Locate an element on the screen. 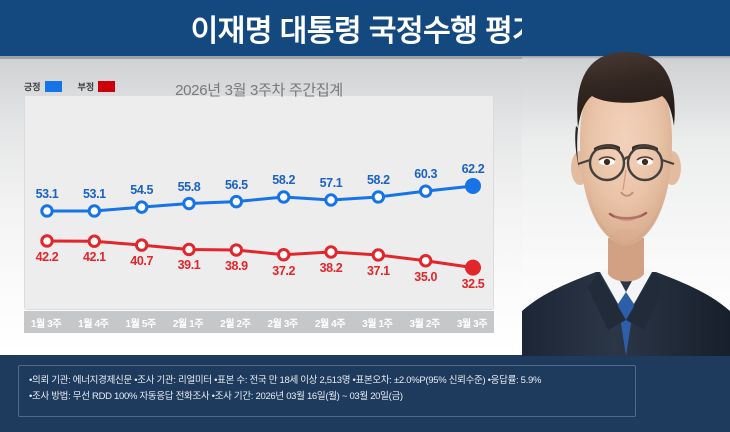 The width and height of the screenshot is (730, 432). x-axis-label: 3월 1주 is located at coordinates (377, 324).